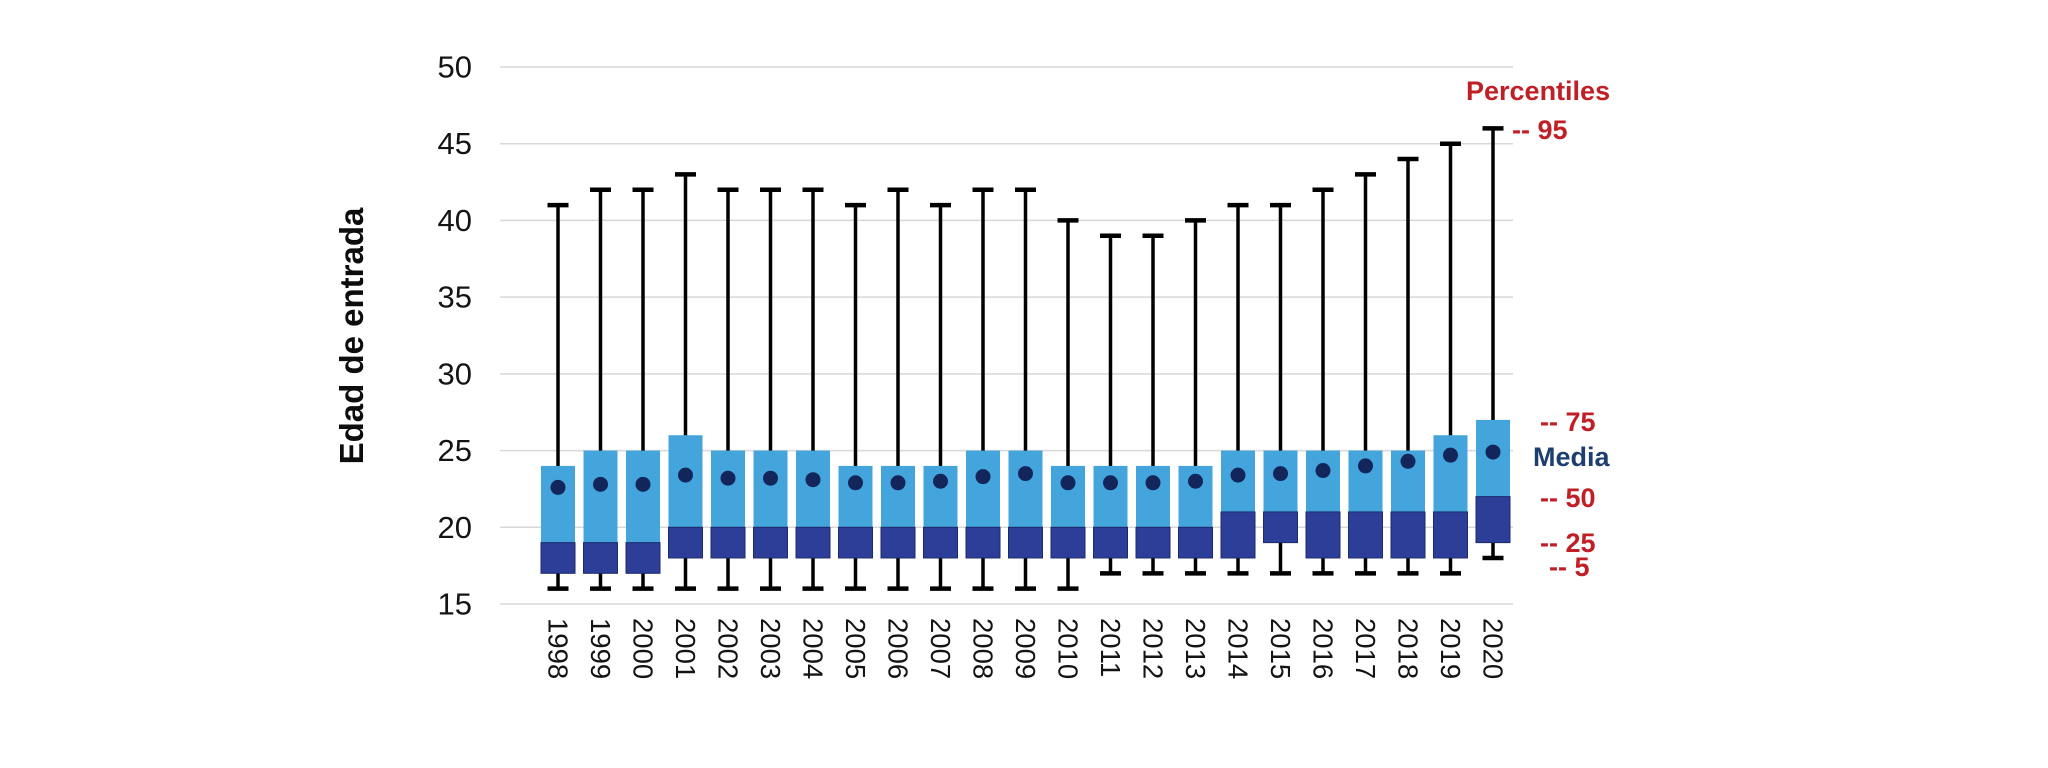  I want to click on box-p25-p50-2005, so click(855, 542).